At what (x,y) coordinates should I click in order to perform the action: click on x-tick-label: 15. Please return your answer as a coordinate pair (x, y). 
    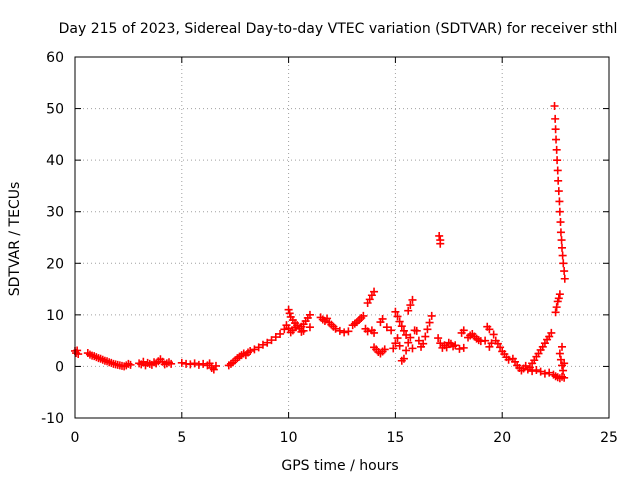
    Looking at the image, I should click on (395, 438).